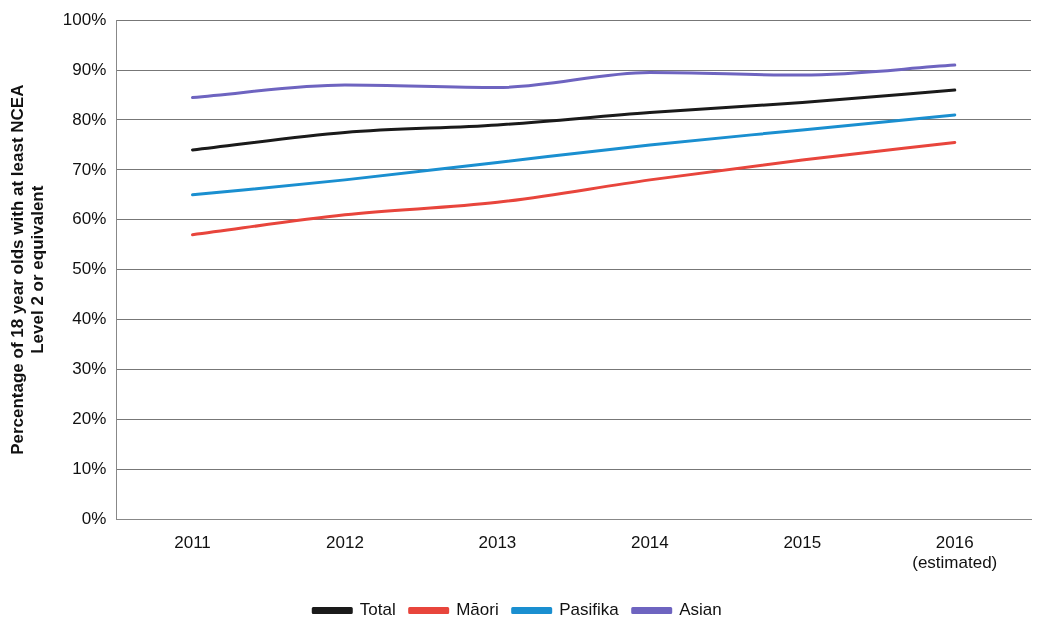 The image size is (1043, 635). I want to click on y-tick-label: 20%, so click(89, 419).